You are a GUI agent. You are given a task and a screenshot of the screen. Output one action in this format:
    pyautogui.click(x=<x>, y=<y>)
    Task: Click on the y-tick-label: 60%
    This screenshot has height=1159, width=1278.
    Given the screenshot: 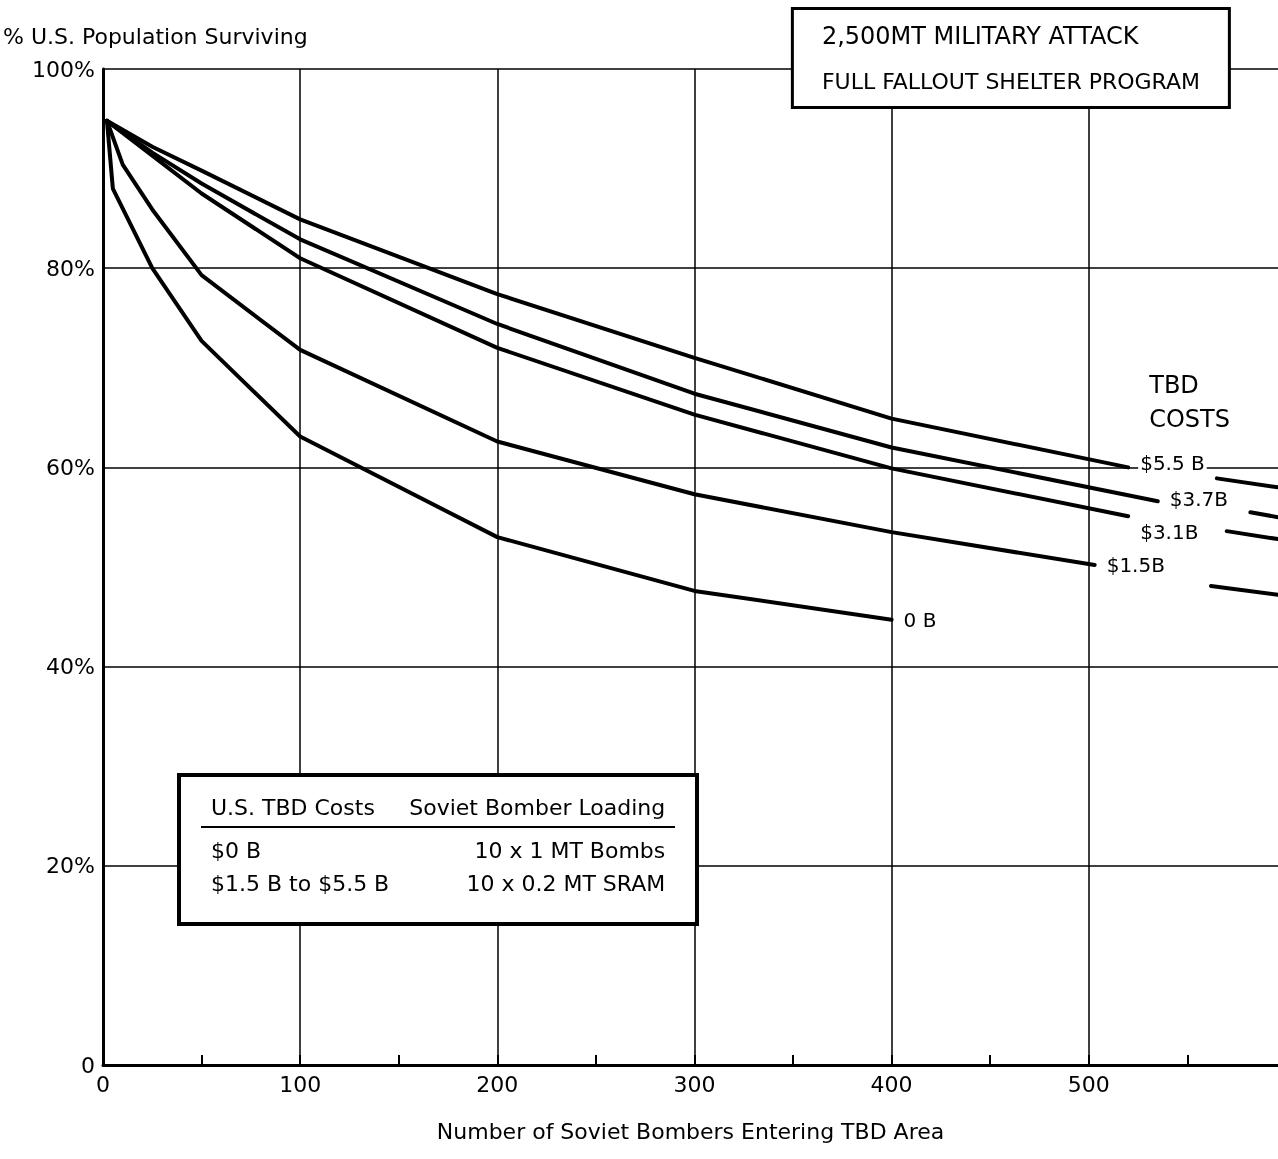 What is the action you would take?
    pyautogui.click(x=70, y=467)
    